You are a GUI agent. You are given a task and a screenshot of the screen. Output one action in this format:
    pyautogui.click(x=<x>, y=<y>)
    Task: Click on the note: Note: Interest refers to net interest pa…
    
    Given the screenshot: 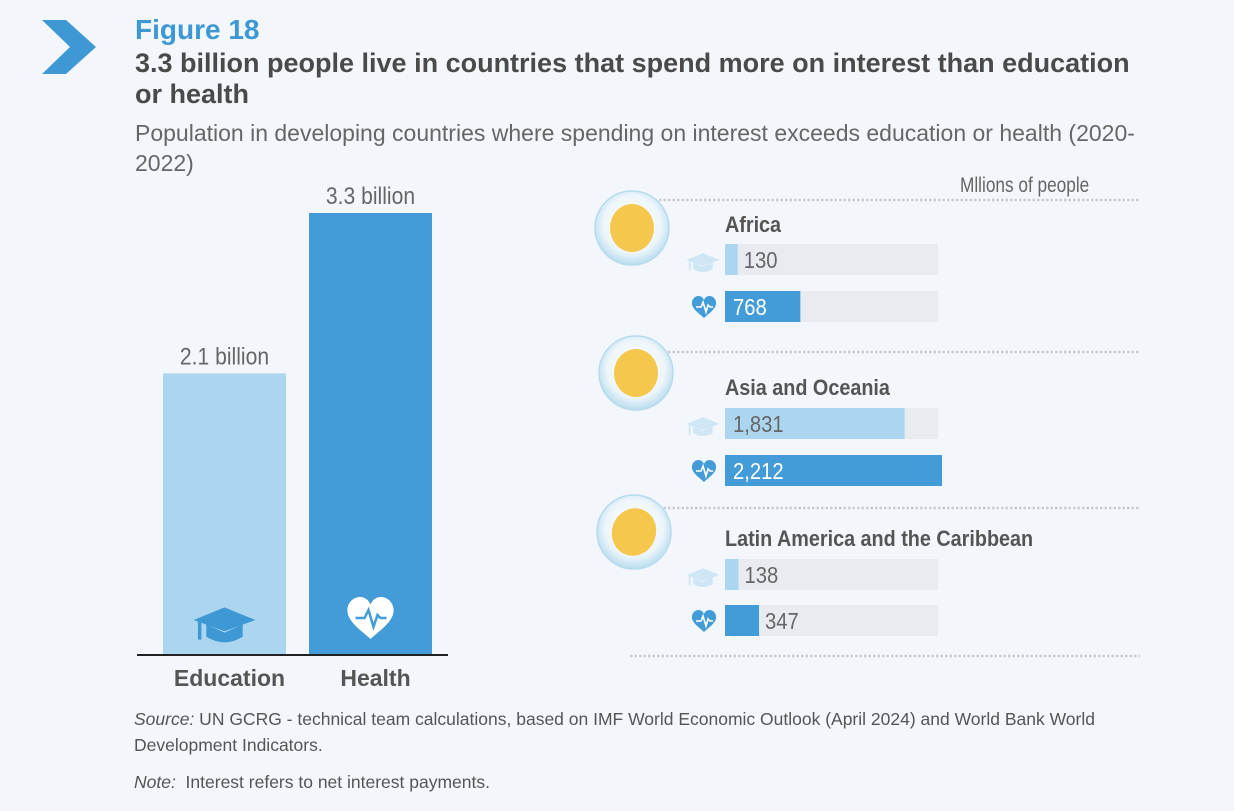 What is the action you would take?
    pyautogui.click(x=312, y=782)
    